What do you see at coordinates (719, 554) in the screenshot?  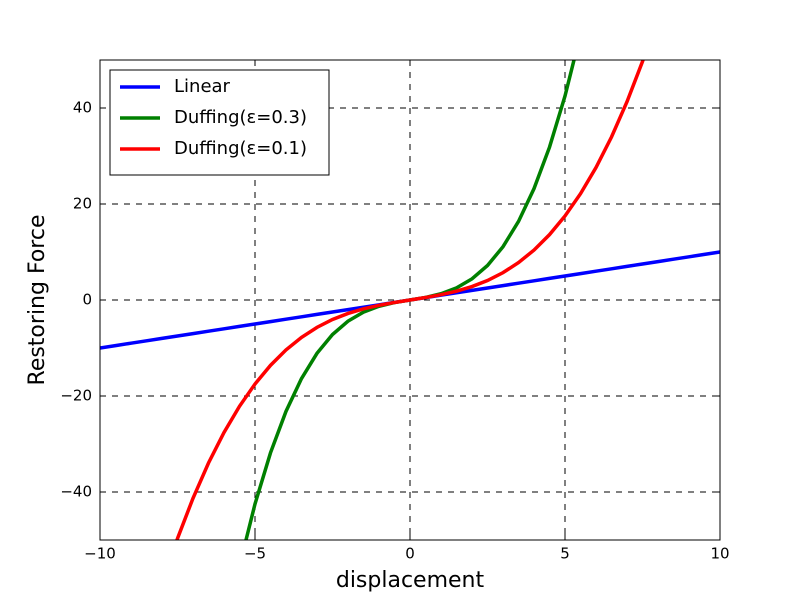 I see `x-tick-label: 10` at bounding box center [719, 554].